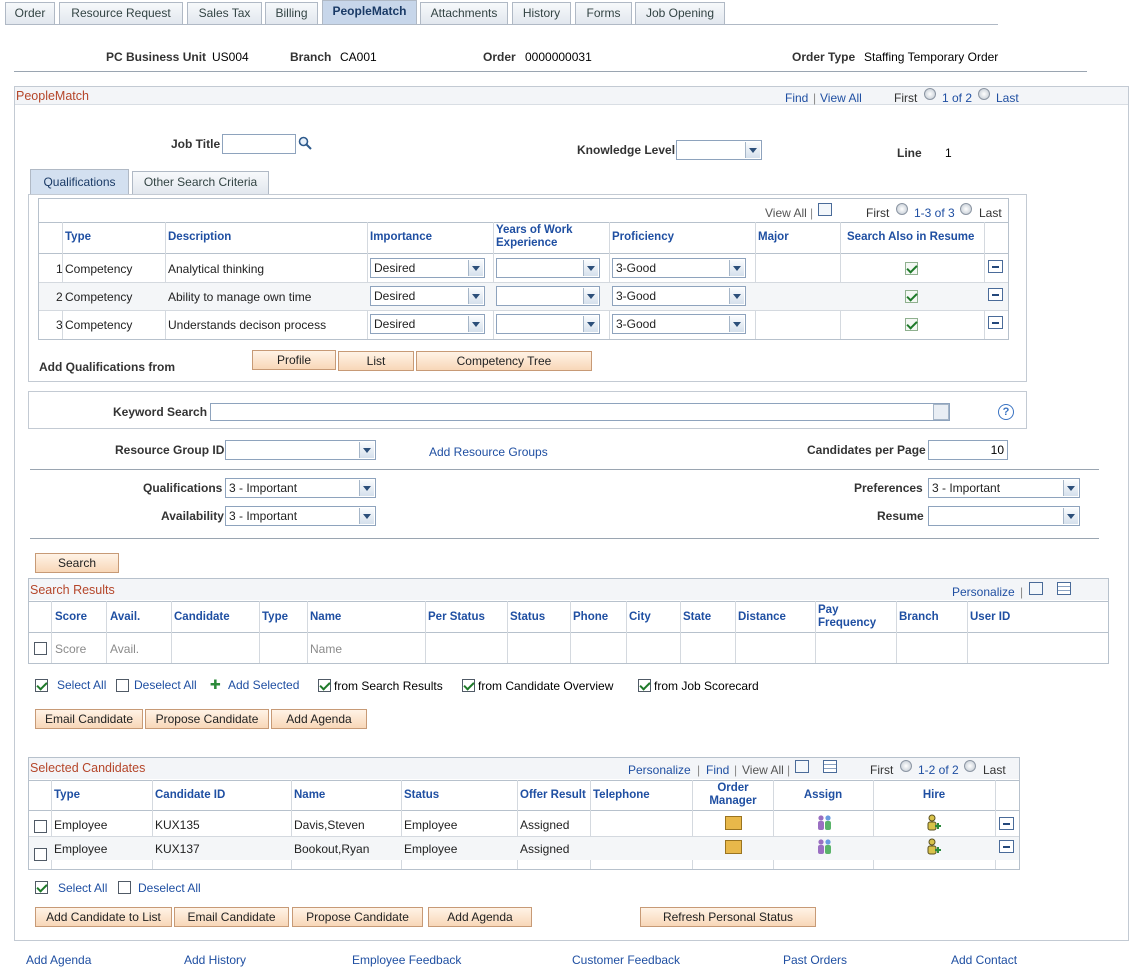  What do you see at coordinates (30, 13) in the screenshot?
I see `tab-order: Order` at bounding box center [30, 13].